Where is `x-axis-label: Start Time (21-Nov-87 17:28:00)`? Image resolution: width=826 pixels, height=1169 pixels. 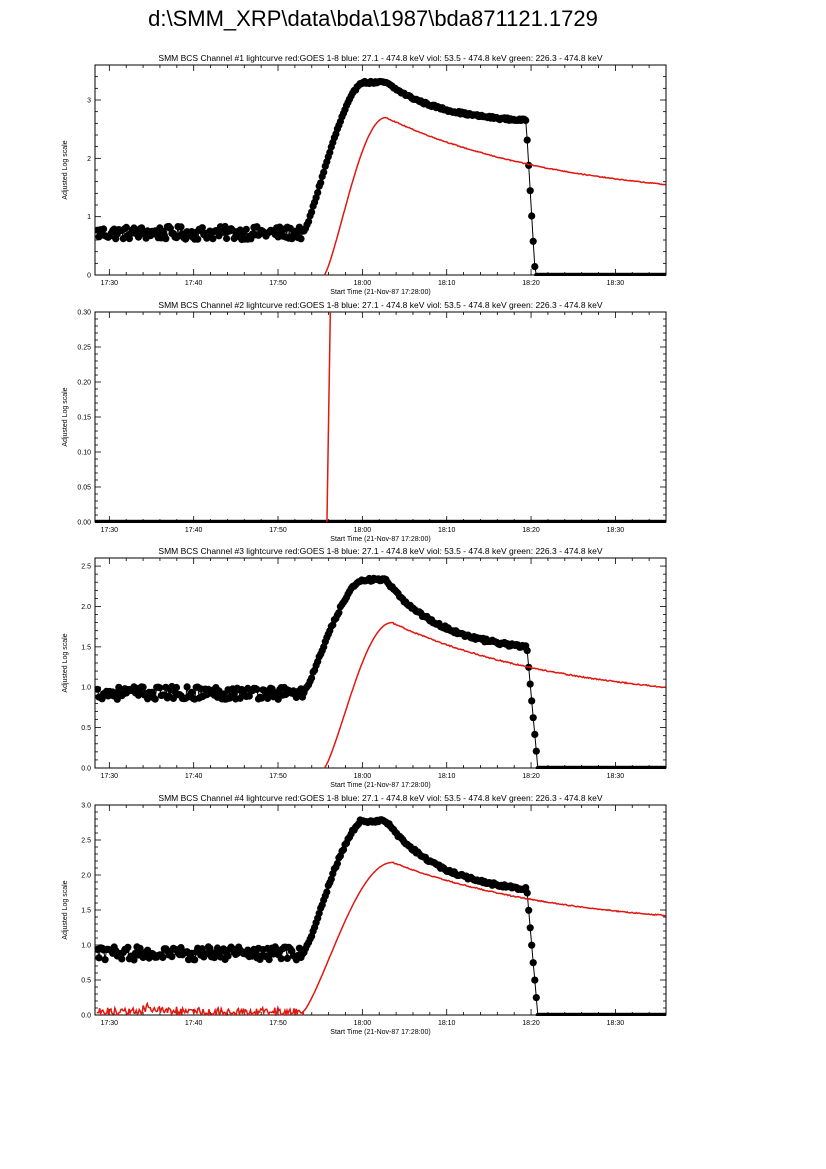
x-axis-label: Start Time (21-Nov-87 17:28:00) is located at coordinates (380, 539).